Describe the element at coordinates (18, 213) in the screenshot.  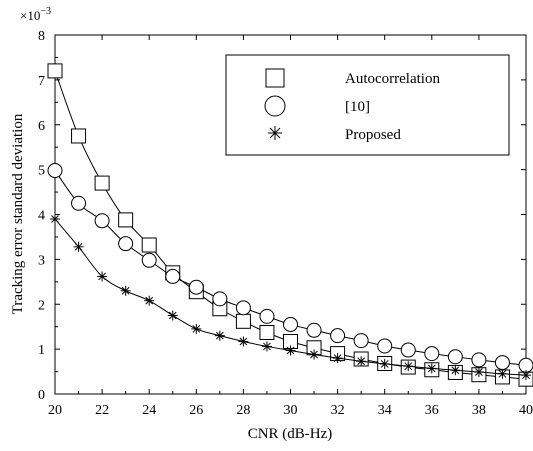
I see `y-axis-label: Tracking error standard deviation` at that location.